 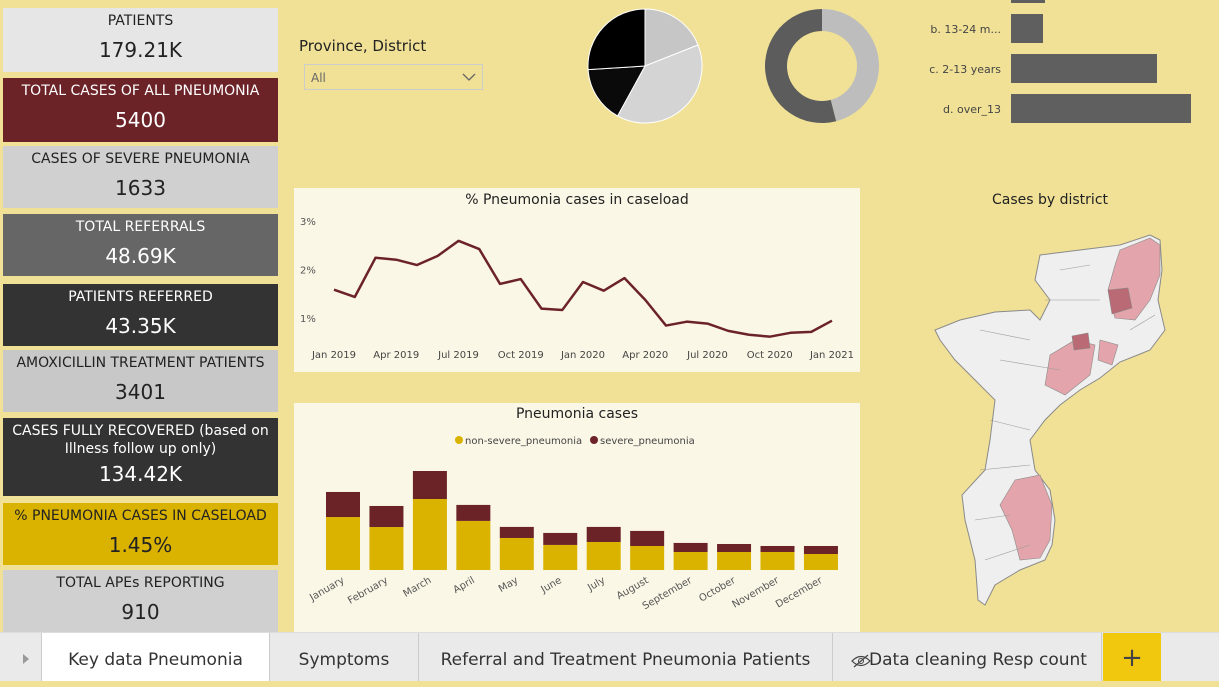 I want to click on kpi-value: 48.69K, so click(x=140, y=256).